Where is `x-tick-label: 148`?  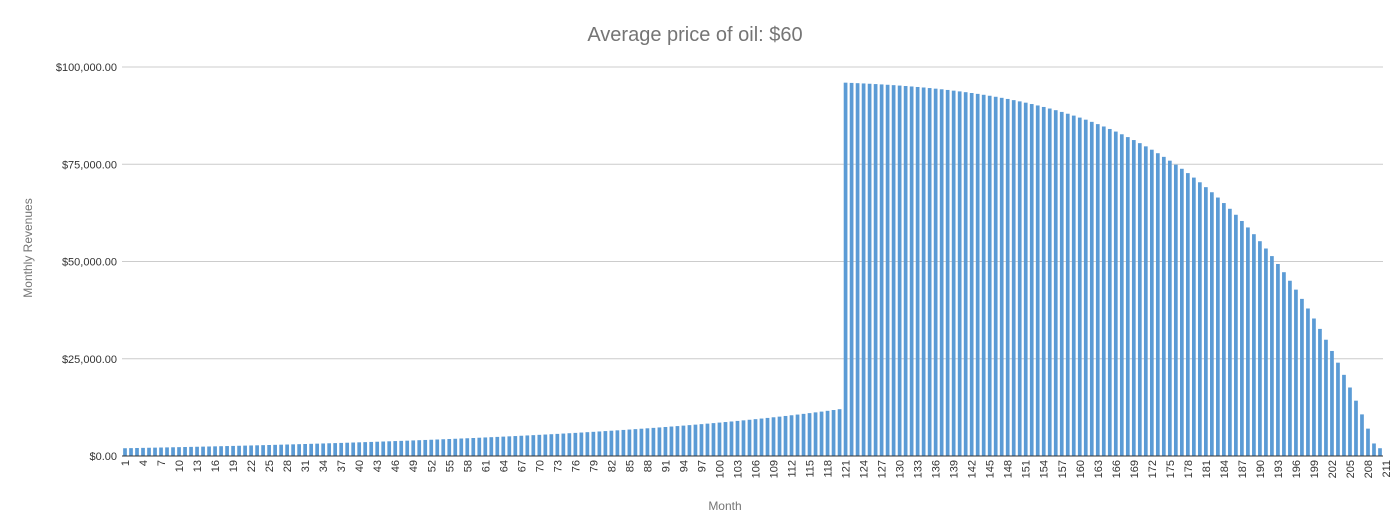
x-tick-label: 148 is located at coordinates (1009, 469).